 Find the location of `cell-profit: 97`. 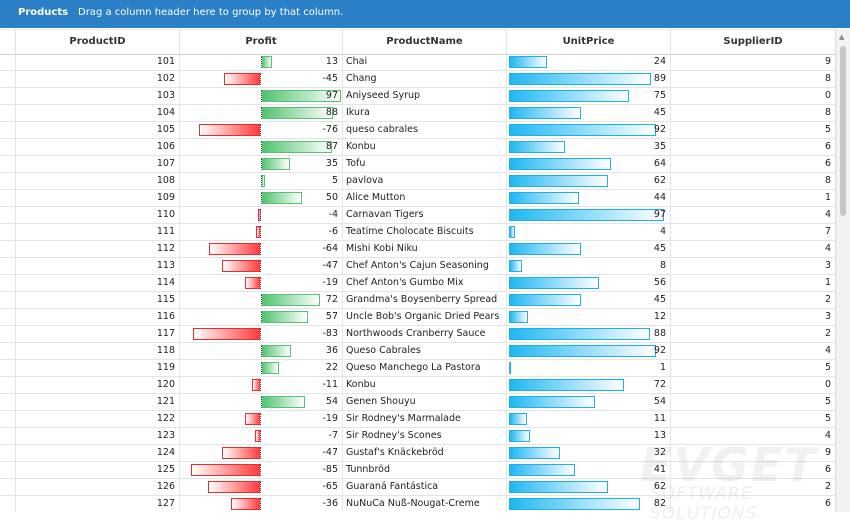

cell-profit: 97 is located at coordinates (260, 96).